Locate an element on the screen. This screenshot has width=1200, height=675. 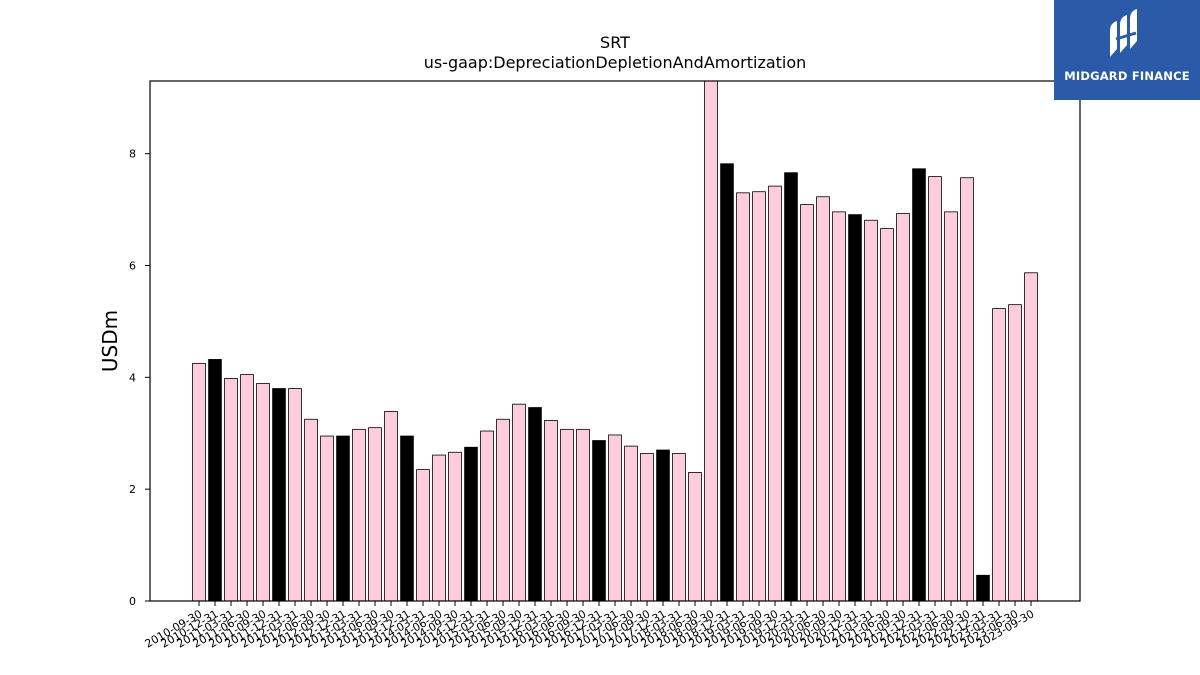
brand-name: MIDGARD FINANCE is located at coordinates (1127, 76).